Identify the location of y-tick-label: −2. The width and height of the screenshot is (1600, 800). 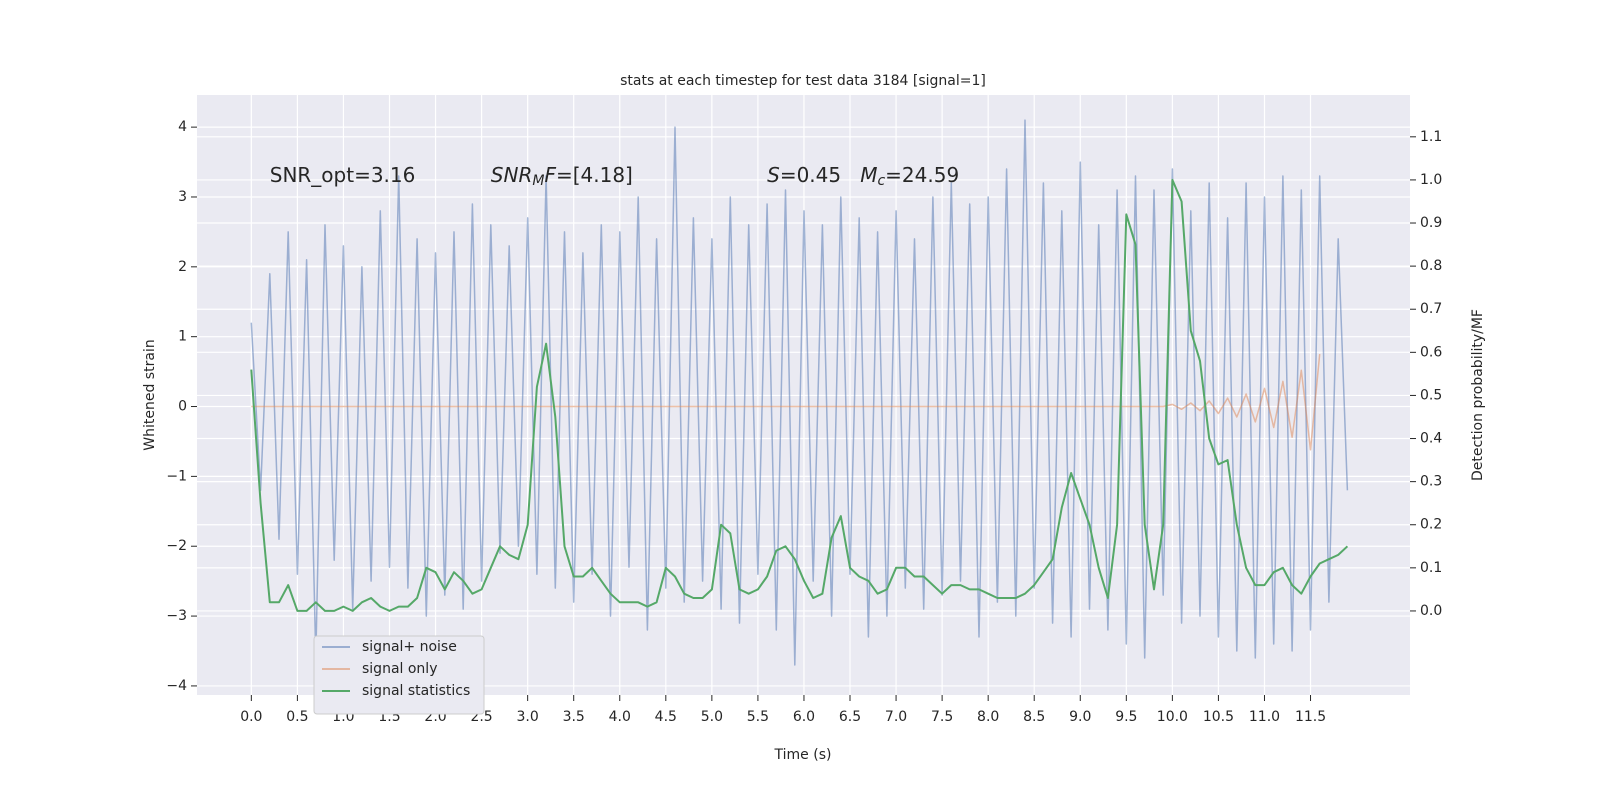
(176, 546).